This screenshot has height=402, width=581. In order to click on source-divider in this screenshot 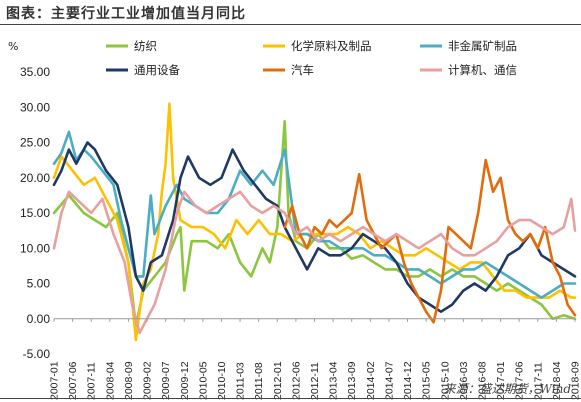, I will do `click(290, 398)`.